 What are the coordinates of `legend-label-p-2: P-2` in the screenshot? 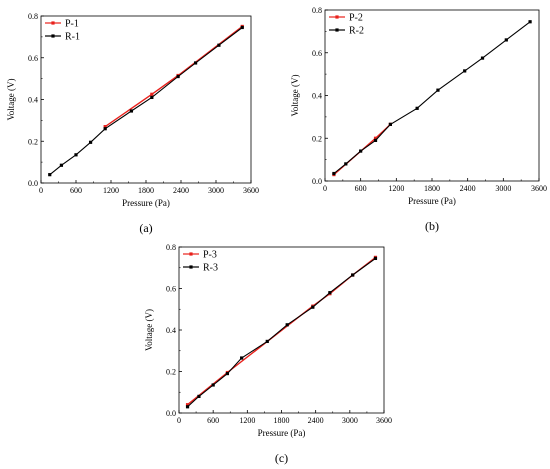 It's located at (356, 18).